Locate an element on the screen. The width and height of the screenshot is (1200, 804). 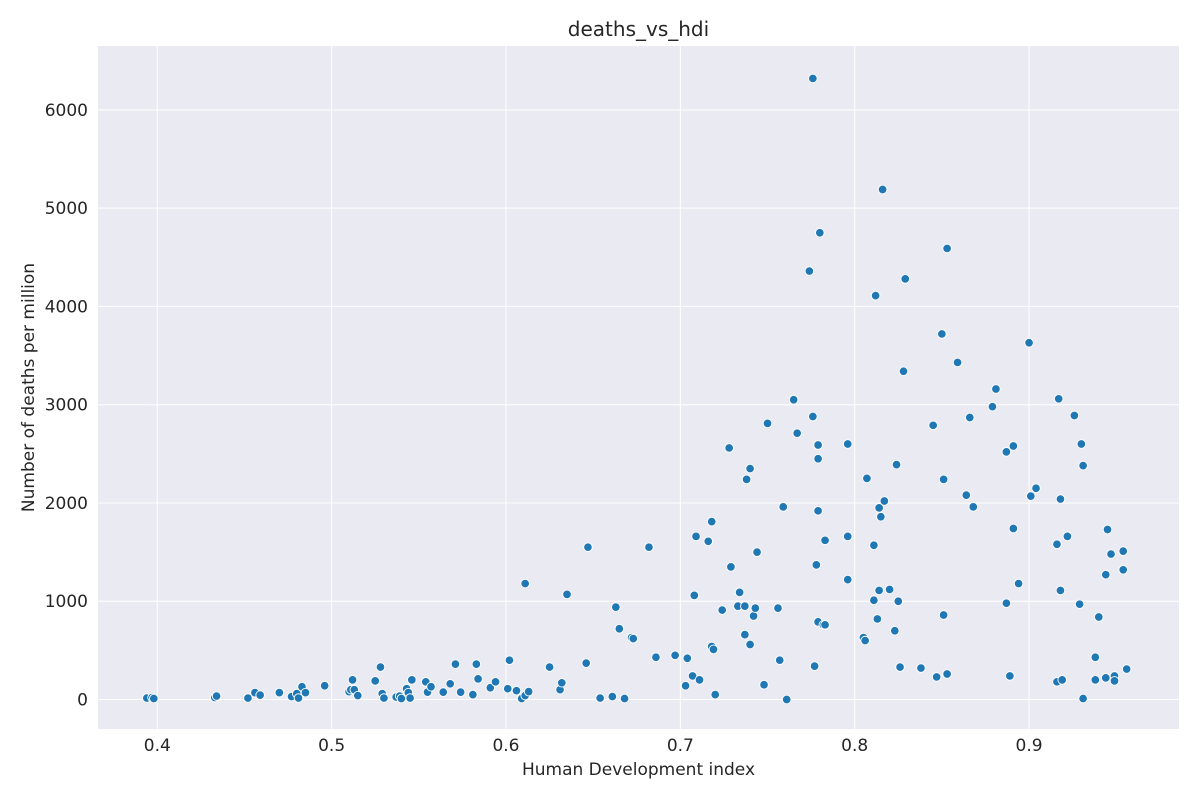
y-tick-label: 5000 is located at coordinates (66, 209).